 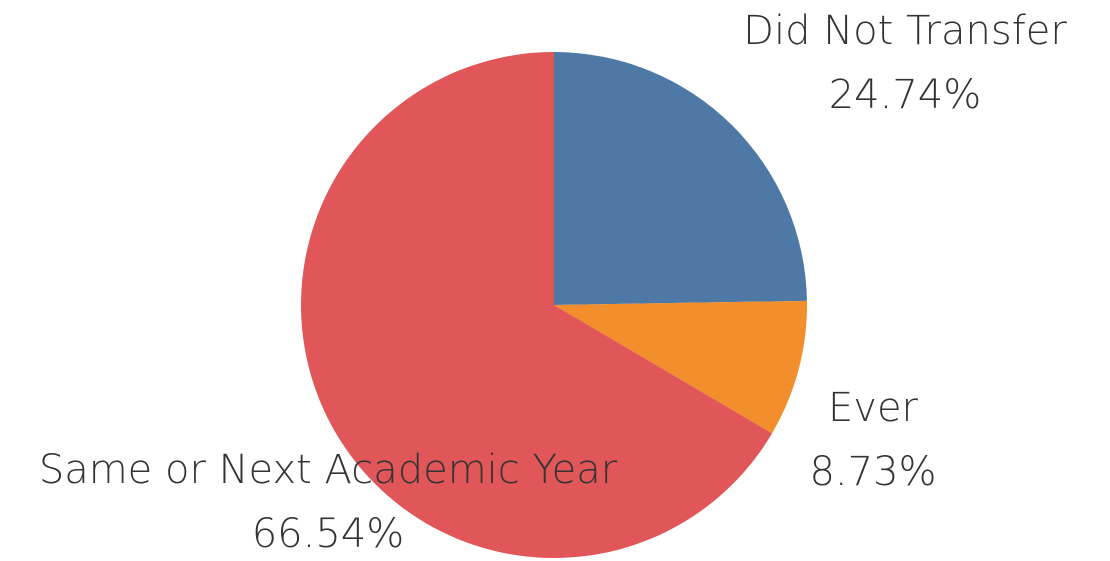 I want to click on slice-value-label: 8.73%, so click(x=872, y=472).